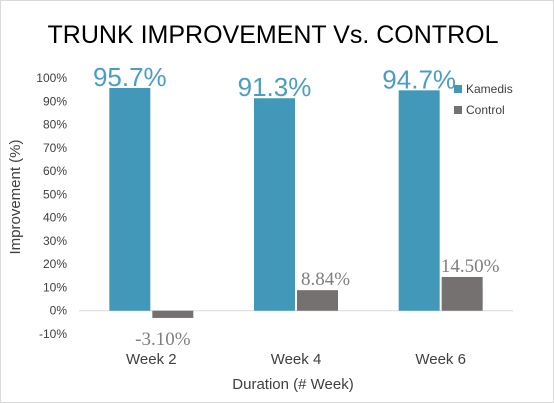 This screenshot has width=554, height=403. I want to click on y-tick-label: -10%, so click(53, 334).